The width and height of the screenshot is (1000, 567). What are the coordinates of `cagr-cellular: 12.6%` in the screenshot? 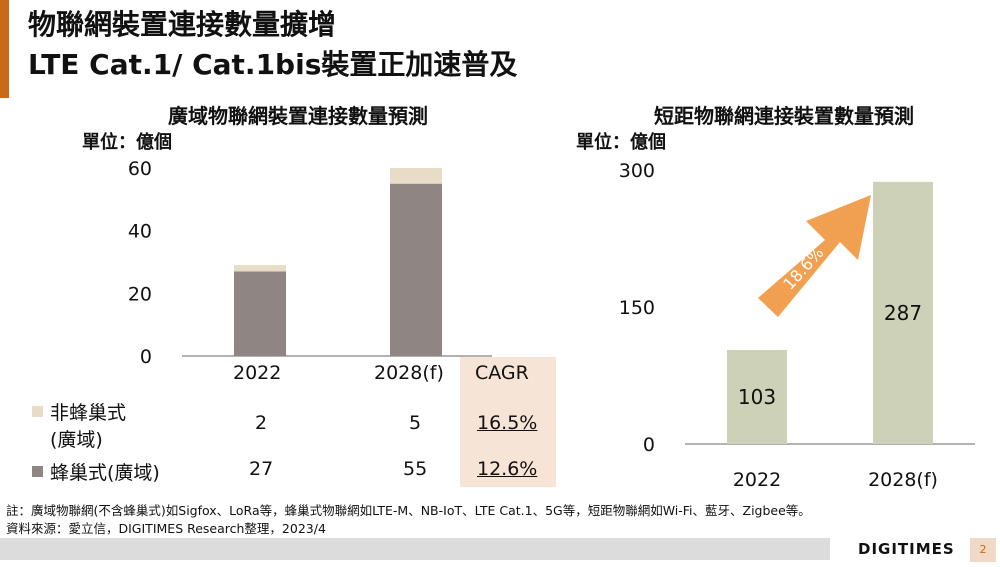 It's located at (507, 469).